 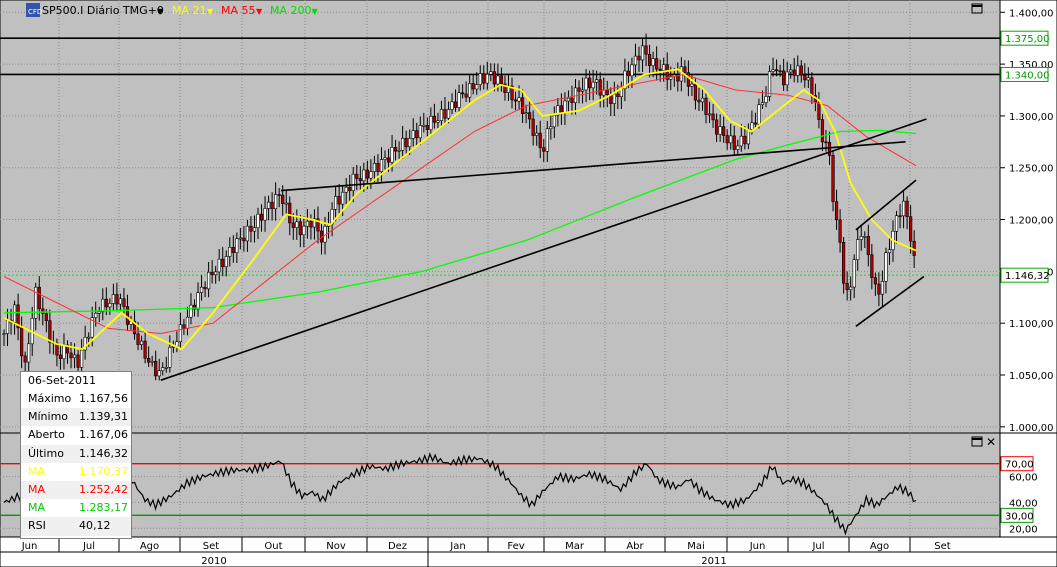 What do you see at coordinates (103, 398) in the screenshot?
I see `data-window-value: 1.167,56` at bounding box center [103, 398].